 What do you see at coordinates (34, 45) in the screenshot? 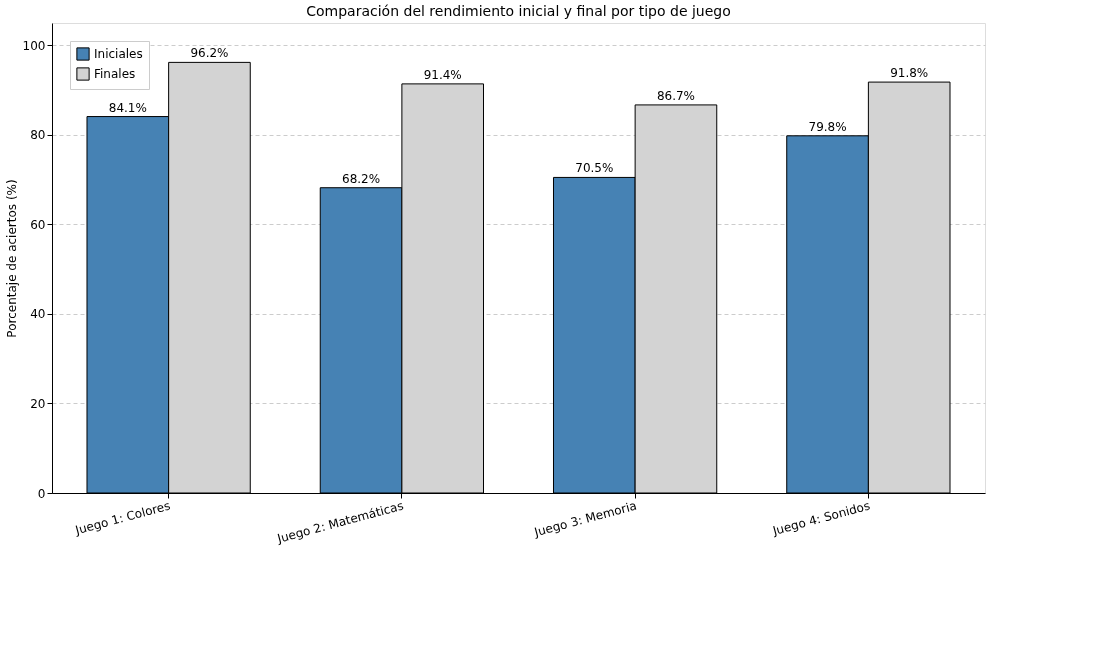
I see `y-tick-label: 100` at bounding box center [34, 45].